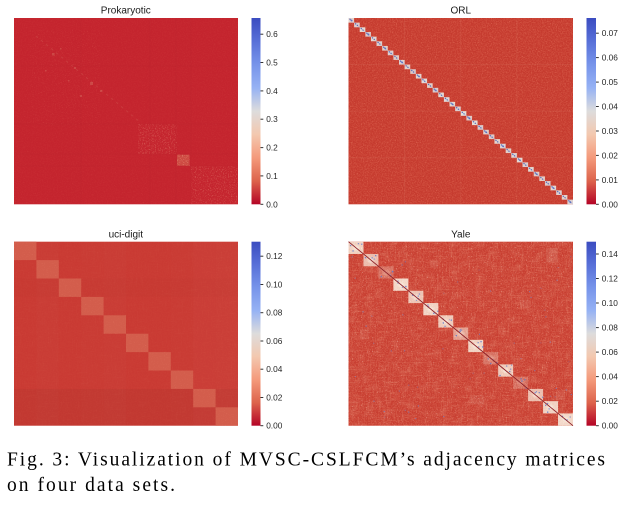  I want to click on svg-text: Prokaryotic, so click(126, 11).